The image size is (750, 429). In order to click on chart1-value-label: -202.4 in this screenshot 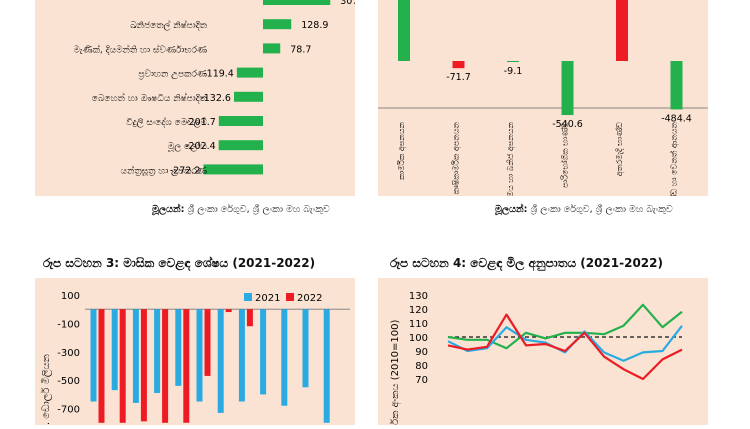, I will do `click(200, 146)`.